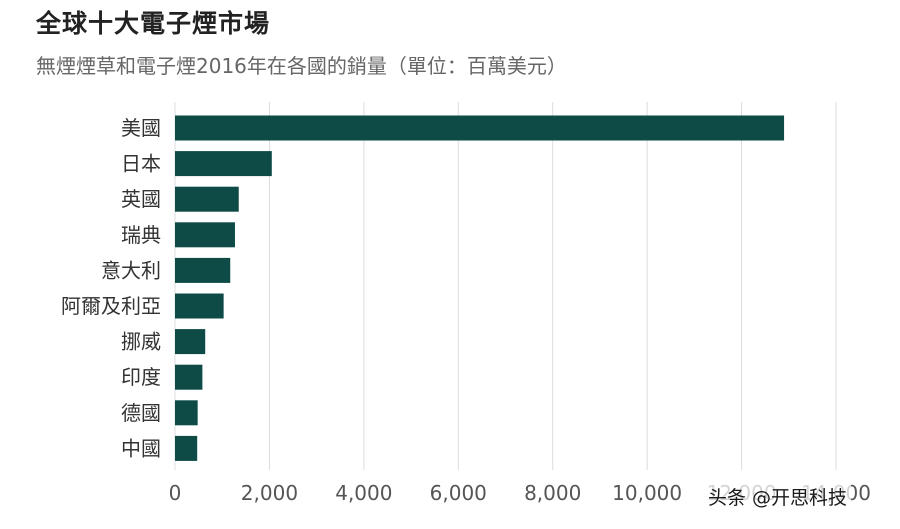  What do you see at coordinates (363, 493) in the screenshot?
I see `x-tick-label: 4,000` at bounding box center [363, 493].